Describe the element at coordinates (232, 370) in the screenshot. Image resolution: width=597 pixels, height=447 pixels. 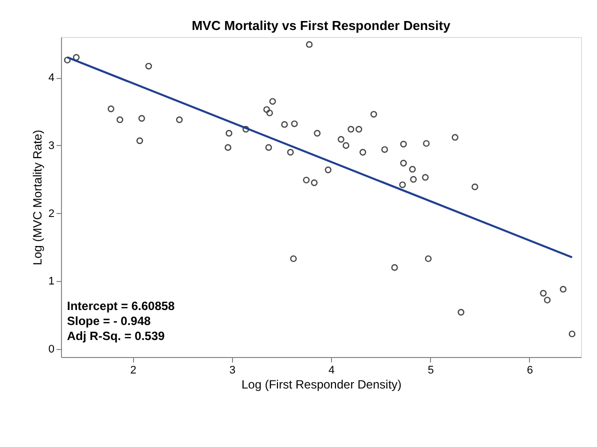
I see `x-tick-label: 3` at that location.